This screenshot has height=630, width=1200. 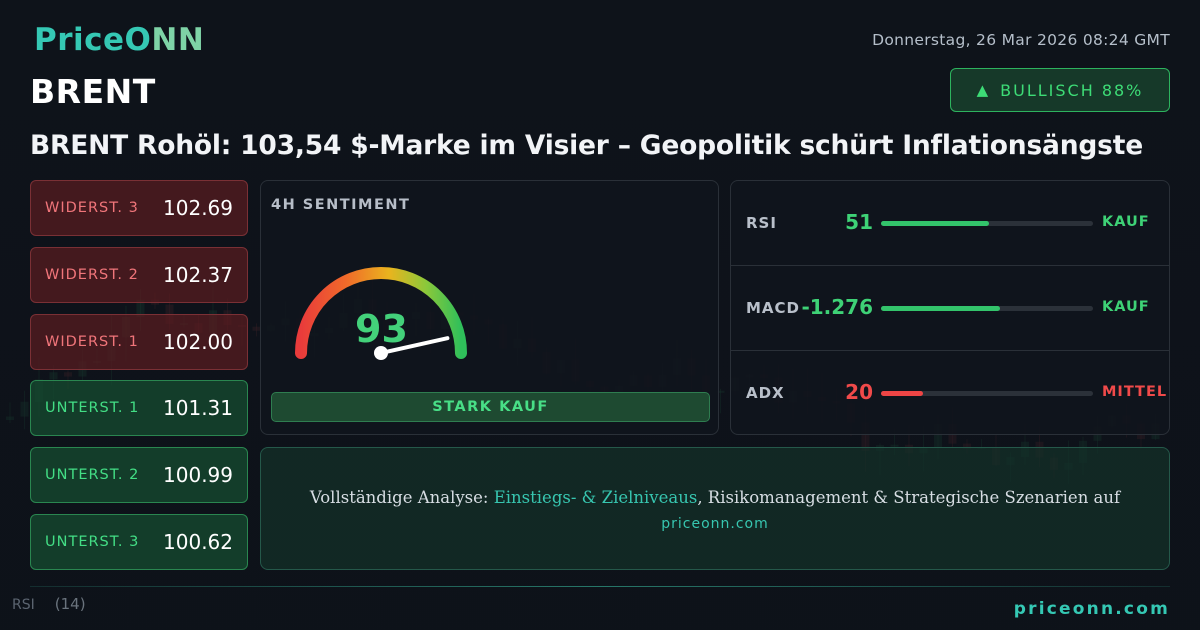 What do you see at coordinates (983, 90) in the screenshot?
I see `triangle-up-icon: ▲` at bounding box center [983, 90].